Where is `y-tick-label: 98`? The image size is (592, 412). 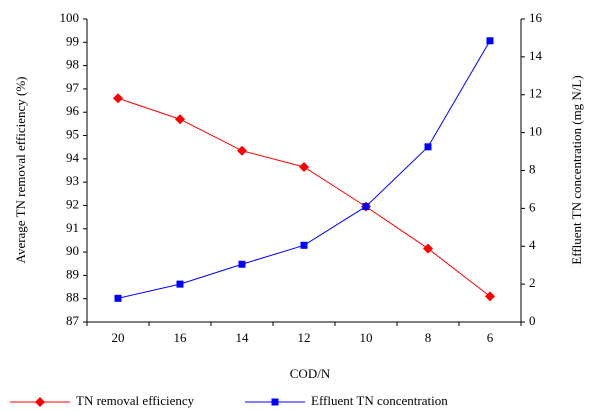
y-tick-label: 98 is located at coordinates (72, 64).